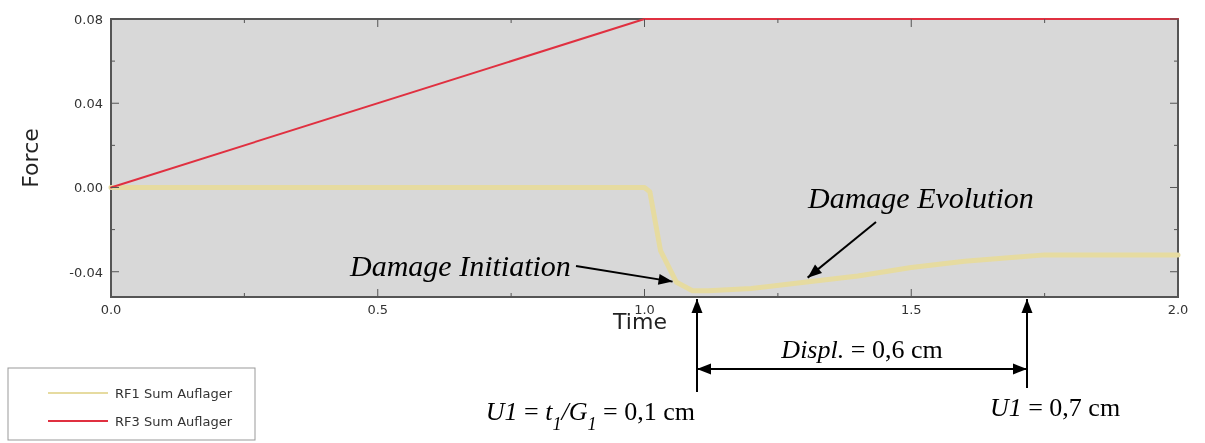 This screenshot has height=443, width=1205. Describe the element at coordinates (174, 393) in the screenshot. I see `legend-label: RF1 Sum Auflager` at that location.